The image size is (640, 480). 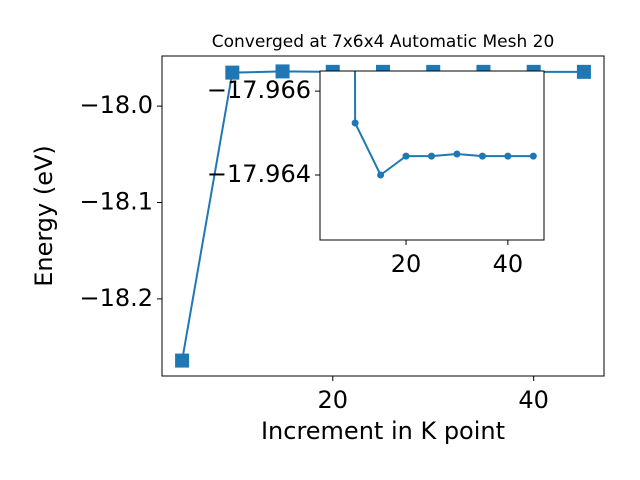 I want to click on y-tick-label: −18.1, so click(x=116, y=202).